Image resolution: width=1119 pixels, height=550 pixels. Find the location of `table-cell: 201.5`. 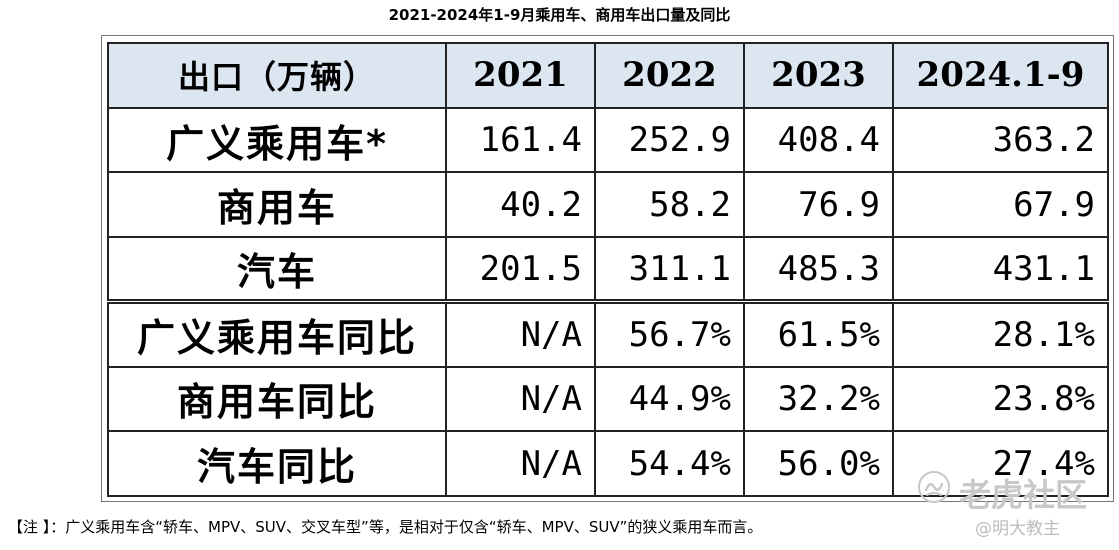

table-cell: 201.5 is located at coordinates (520, 269).